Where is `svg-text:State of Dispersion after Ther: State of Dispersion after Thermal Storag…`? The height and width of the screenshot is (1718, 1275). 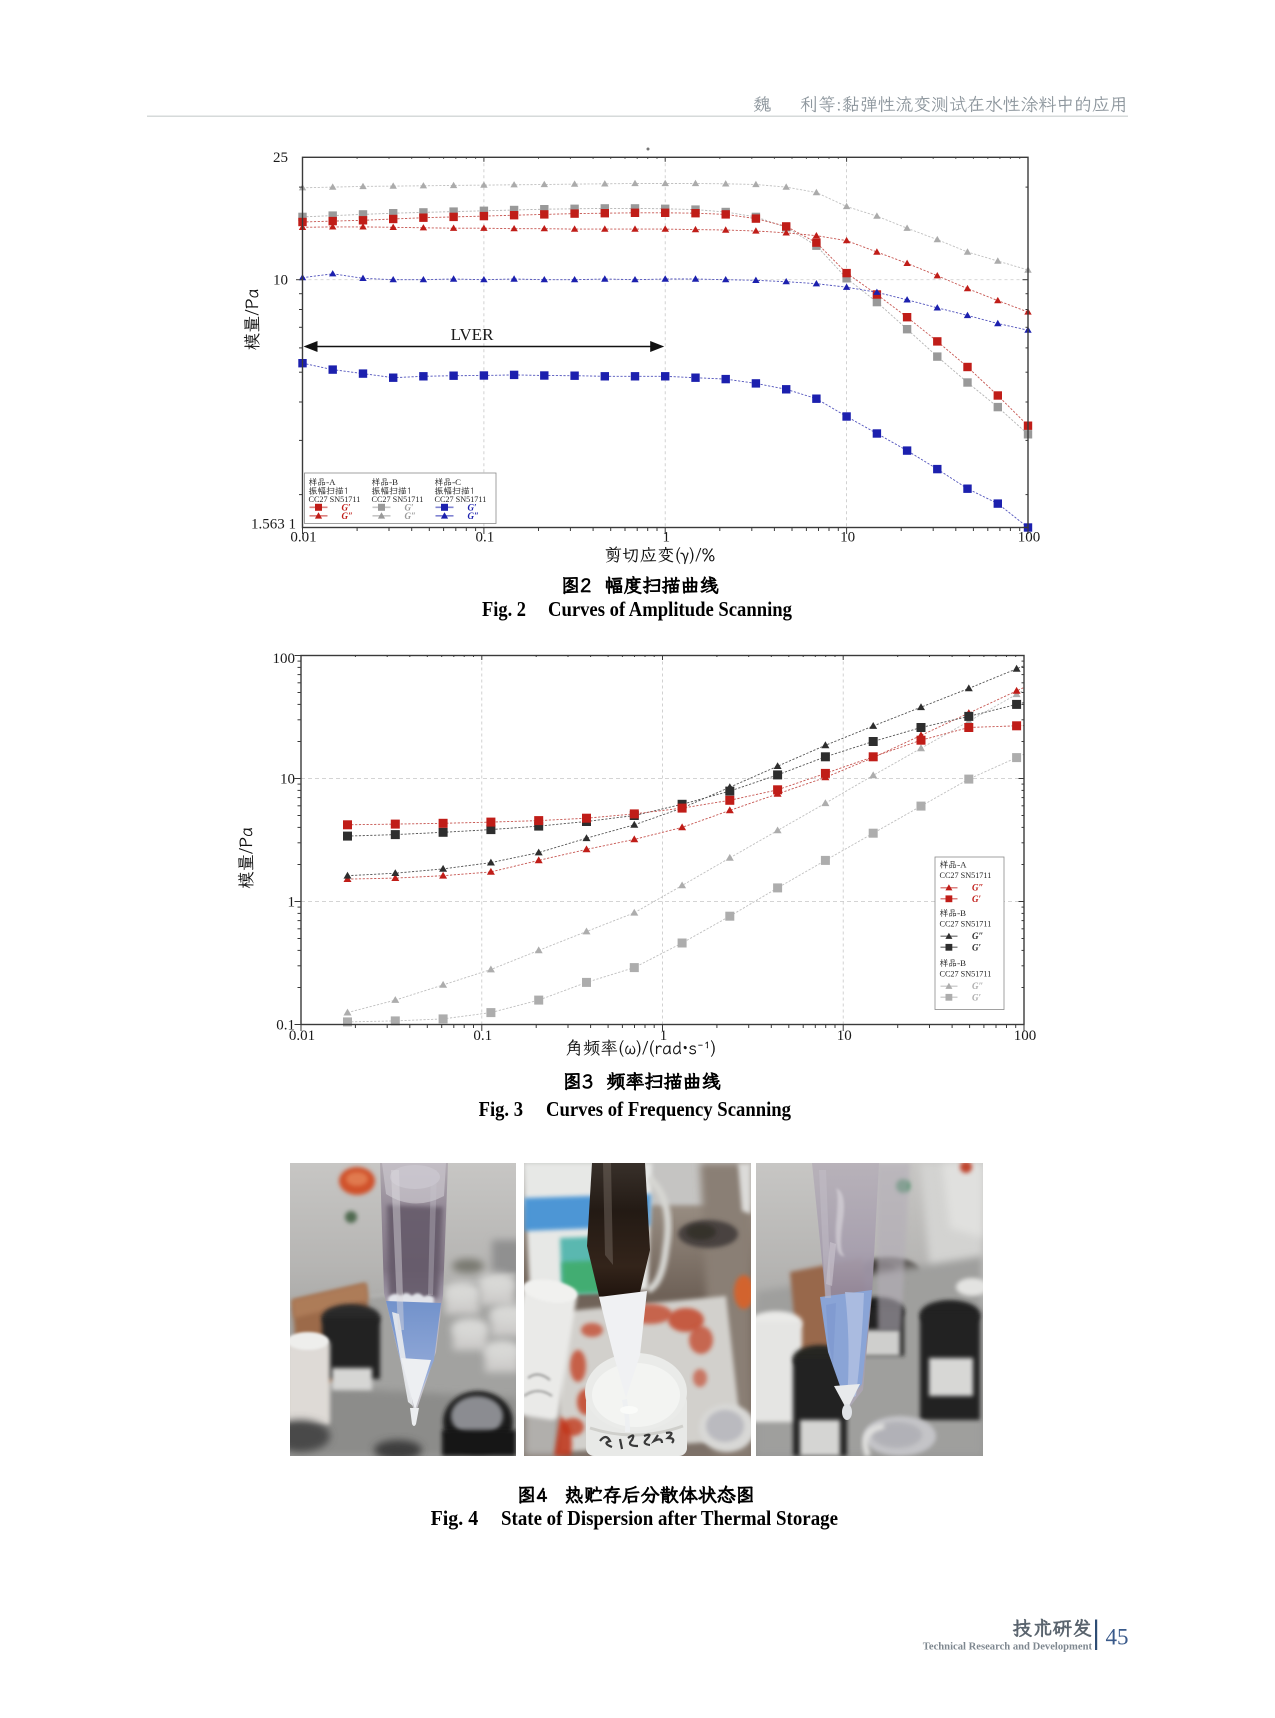 svg-text:State of Dispersion after Ther: State of Dispersion after Thermal Storag… is located at coordinates (669, 1518).